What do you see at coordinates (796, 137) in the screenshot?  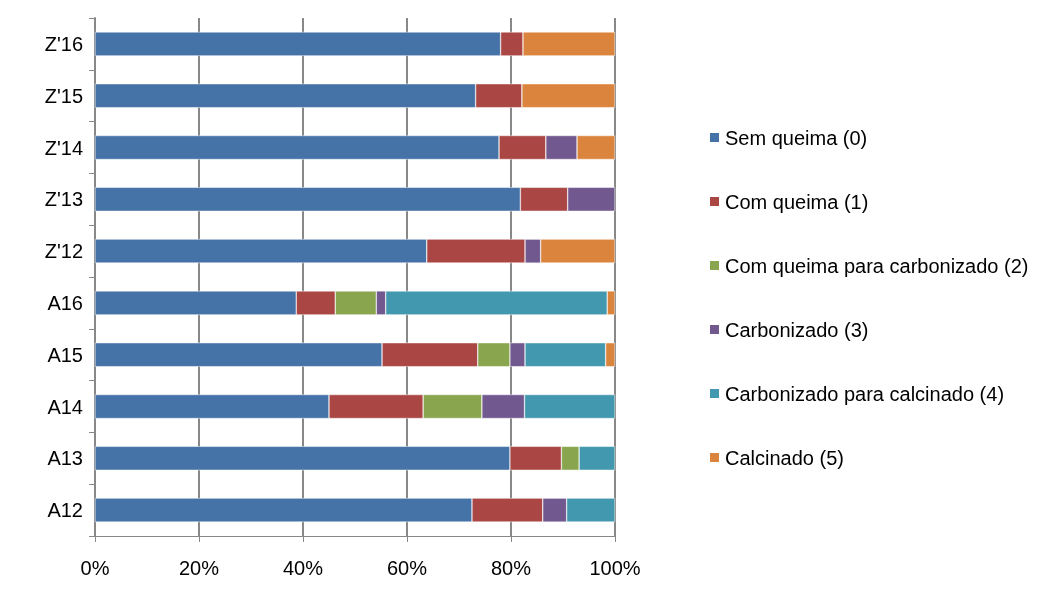 I see `legend-label: Sem queima (0)` at bounding box center [796, 137].